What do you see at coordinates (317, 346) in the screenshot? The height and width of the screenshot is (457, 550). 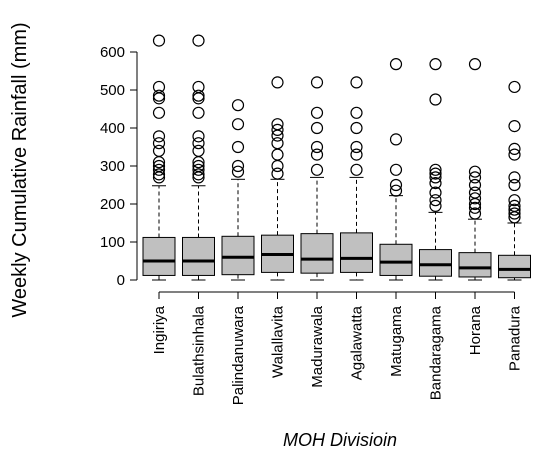 I see `x-tick-label-4: Madurawala` at bounding box center [317, 346].